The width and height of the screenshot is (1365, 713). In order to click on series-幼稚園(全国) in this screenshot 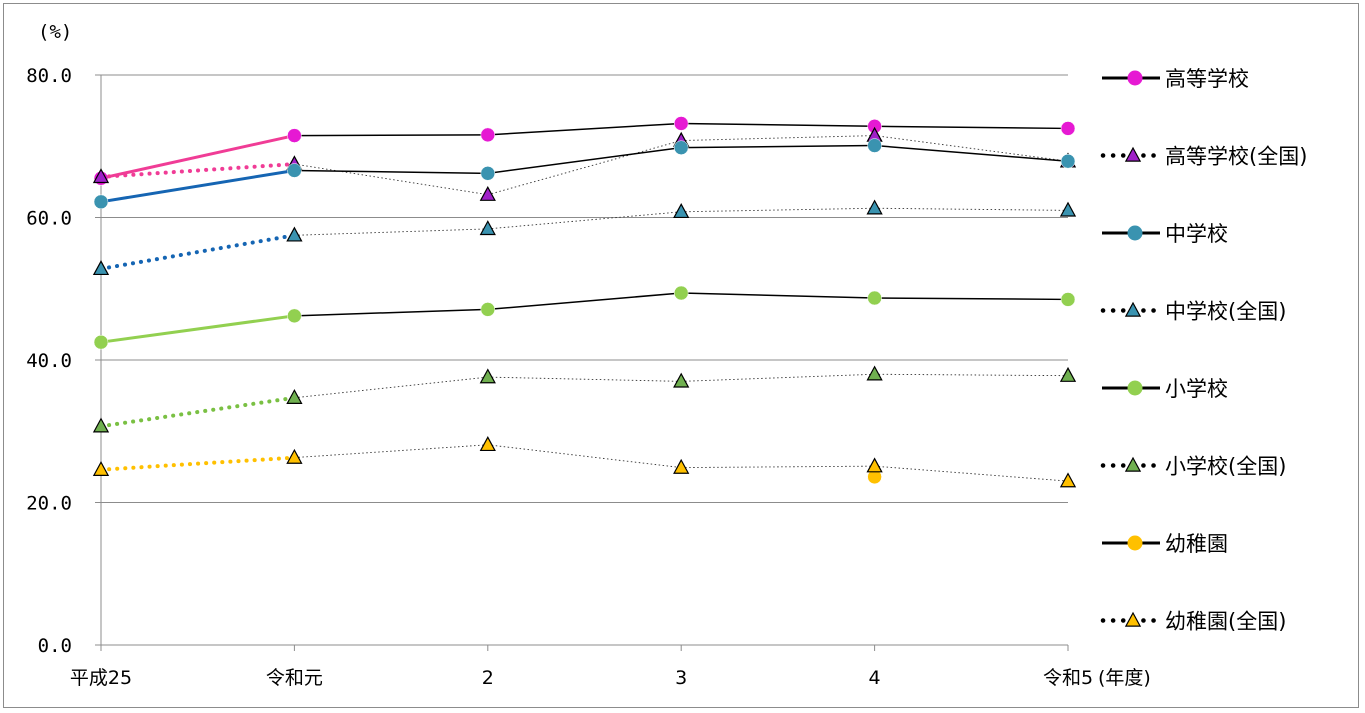, I will do `click(584, 462)`.